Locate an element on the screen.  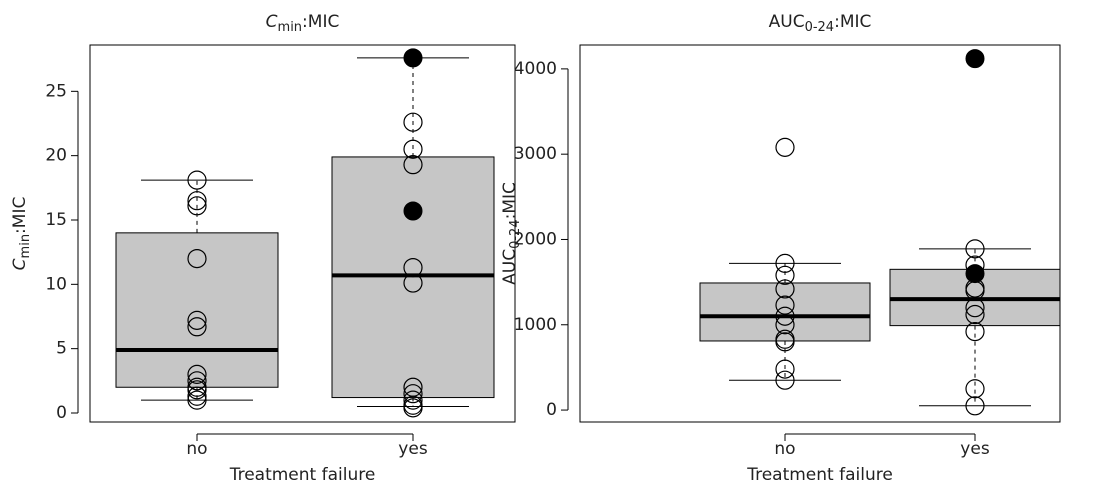
chart-title: Cmin:MIC is located at coordinates (303, 23).